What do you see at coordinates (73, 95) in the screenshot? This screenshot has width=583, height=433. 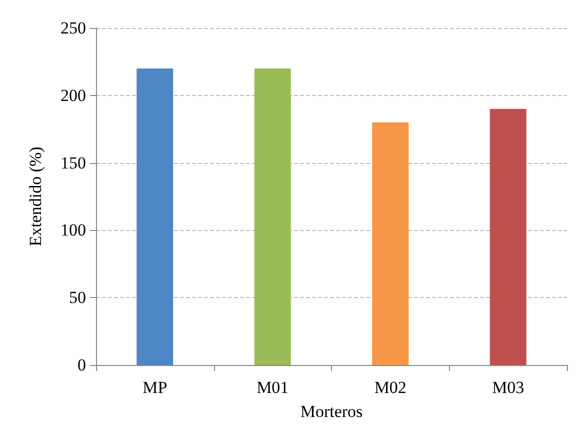 I see `y-tick-label: 200` at bounding box center [73, 95].